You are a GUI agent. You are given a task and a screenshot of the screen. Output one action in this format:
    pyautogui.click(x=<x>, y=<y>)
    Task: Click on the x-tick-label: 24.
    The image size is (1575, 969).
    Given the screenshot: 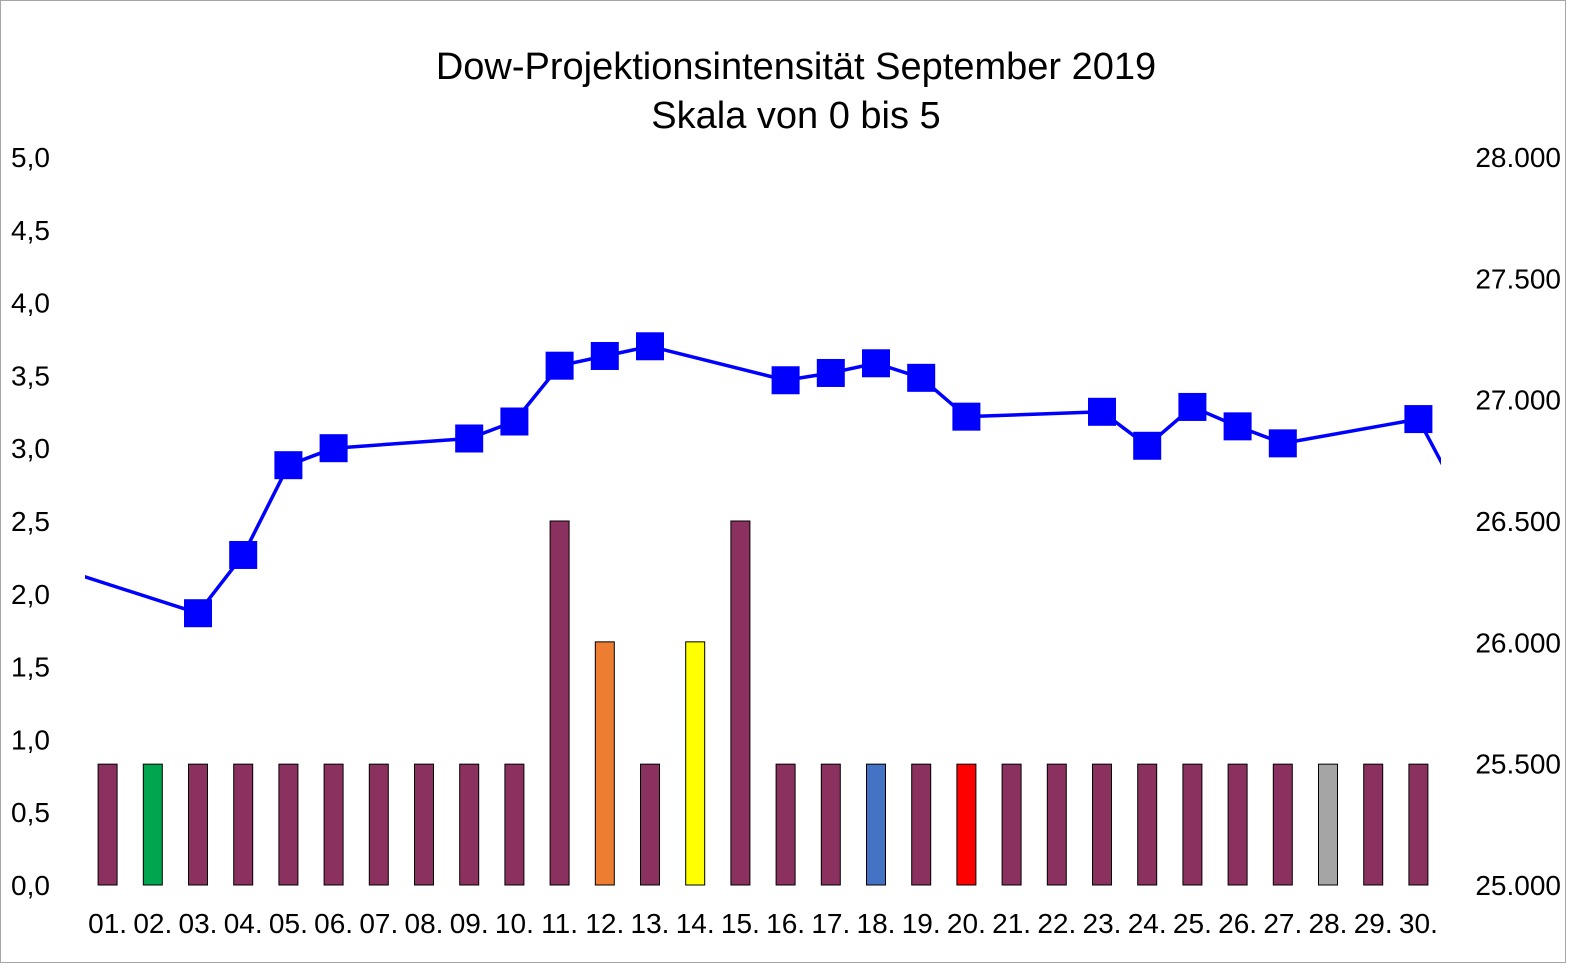 What is the action you would take?
    pyautogui.click(x=1147, y=923)
    